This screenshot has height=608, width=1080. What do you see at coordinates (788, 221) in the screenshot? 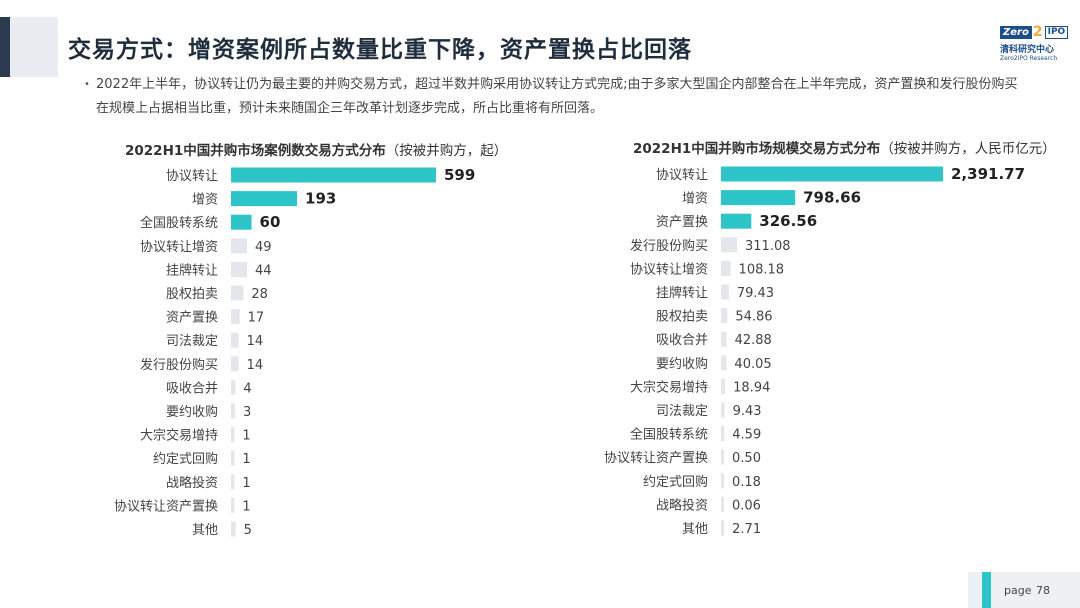
I see `right-value-label: 326.56` at bounding box center [788, 221].